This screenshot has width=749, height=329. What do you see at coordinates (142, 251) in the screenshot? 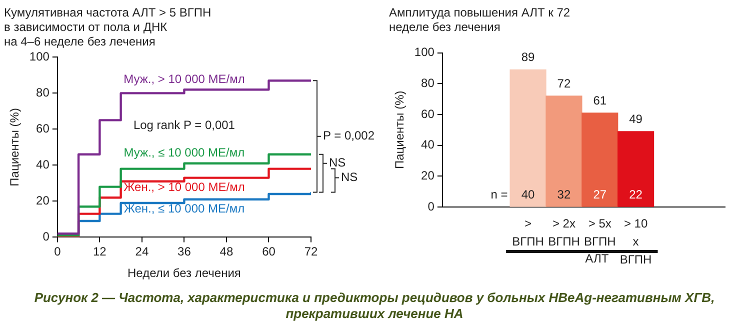
I see `x-tick-label: 24` at bounding box center [142, 251].